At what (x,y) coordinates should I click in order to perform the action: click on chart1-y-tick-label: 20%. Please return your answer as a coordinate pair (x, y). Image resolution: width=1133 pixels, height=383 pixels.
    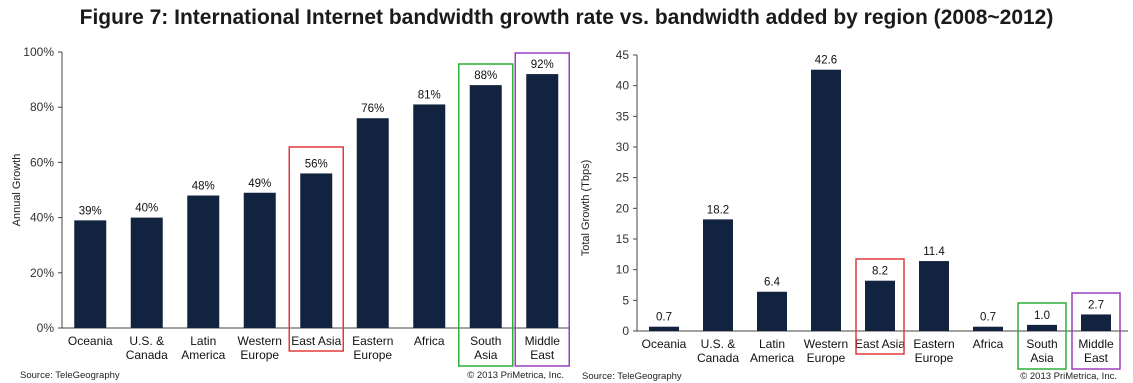
    Looking at the image, I should click on (42, 273).